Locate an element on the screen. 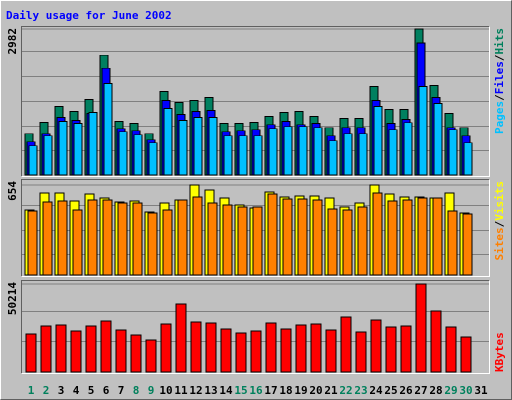  legend-entry: Pages is located at coordinates (499, 117).